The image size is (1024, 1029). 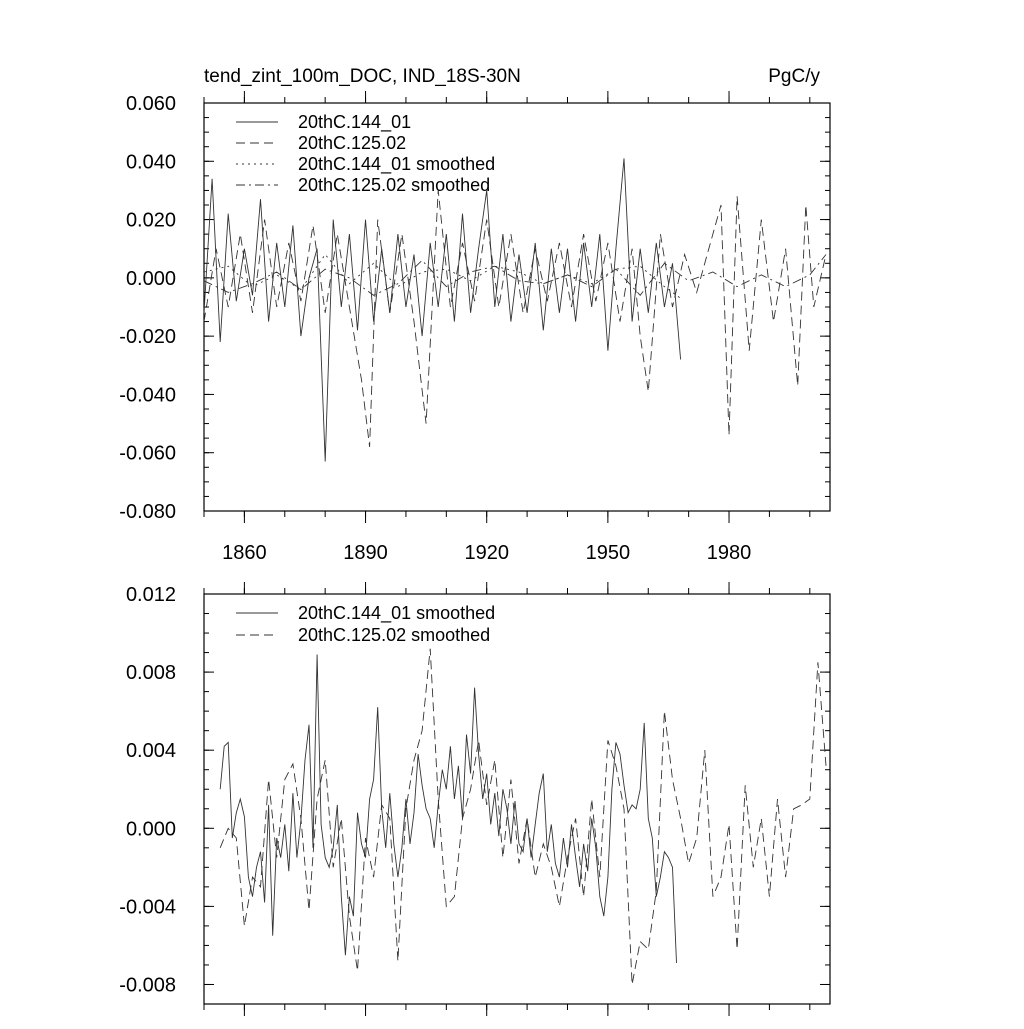 What do you see at coordinates (354, 122) in the screenshot?
I see `legend-label-1: 20thC.144_01` at bounding box center [354, 122].